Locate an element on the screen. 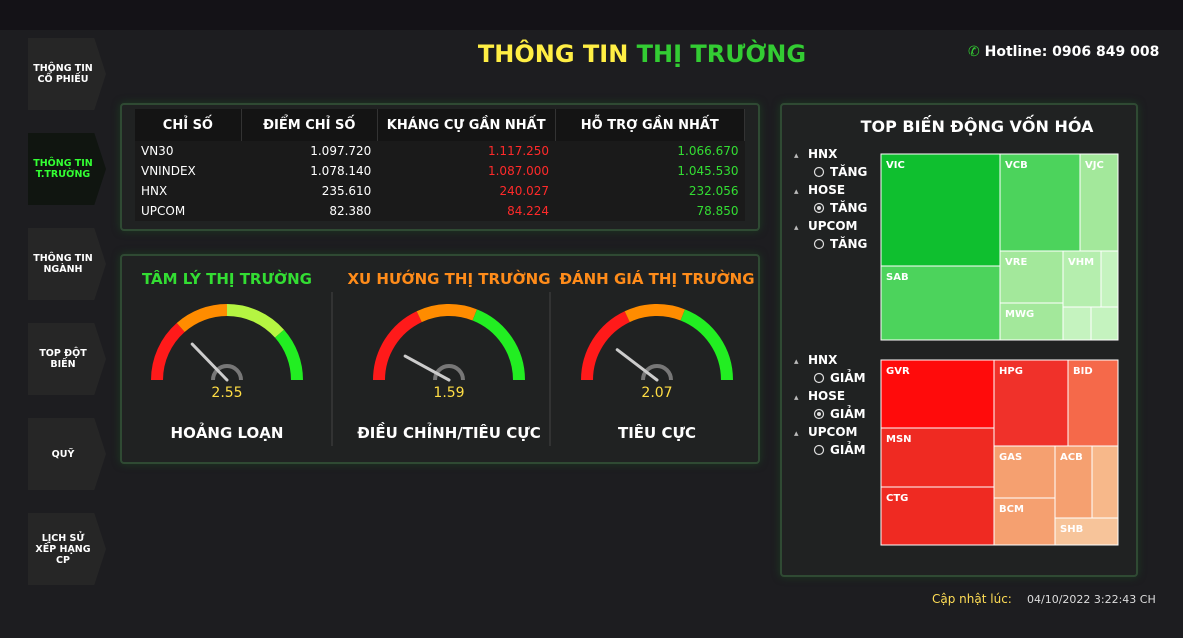 Image resolution: width=1183 pixels, height=638 pixels. column-header: CHỈ SỐ is located at coordinates (188, 125).